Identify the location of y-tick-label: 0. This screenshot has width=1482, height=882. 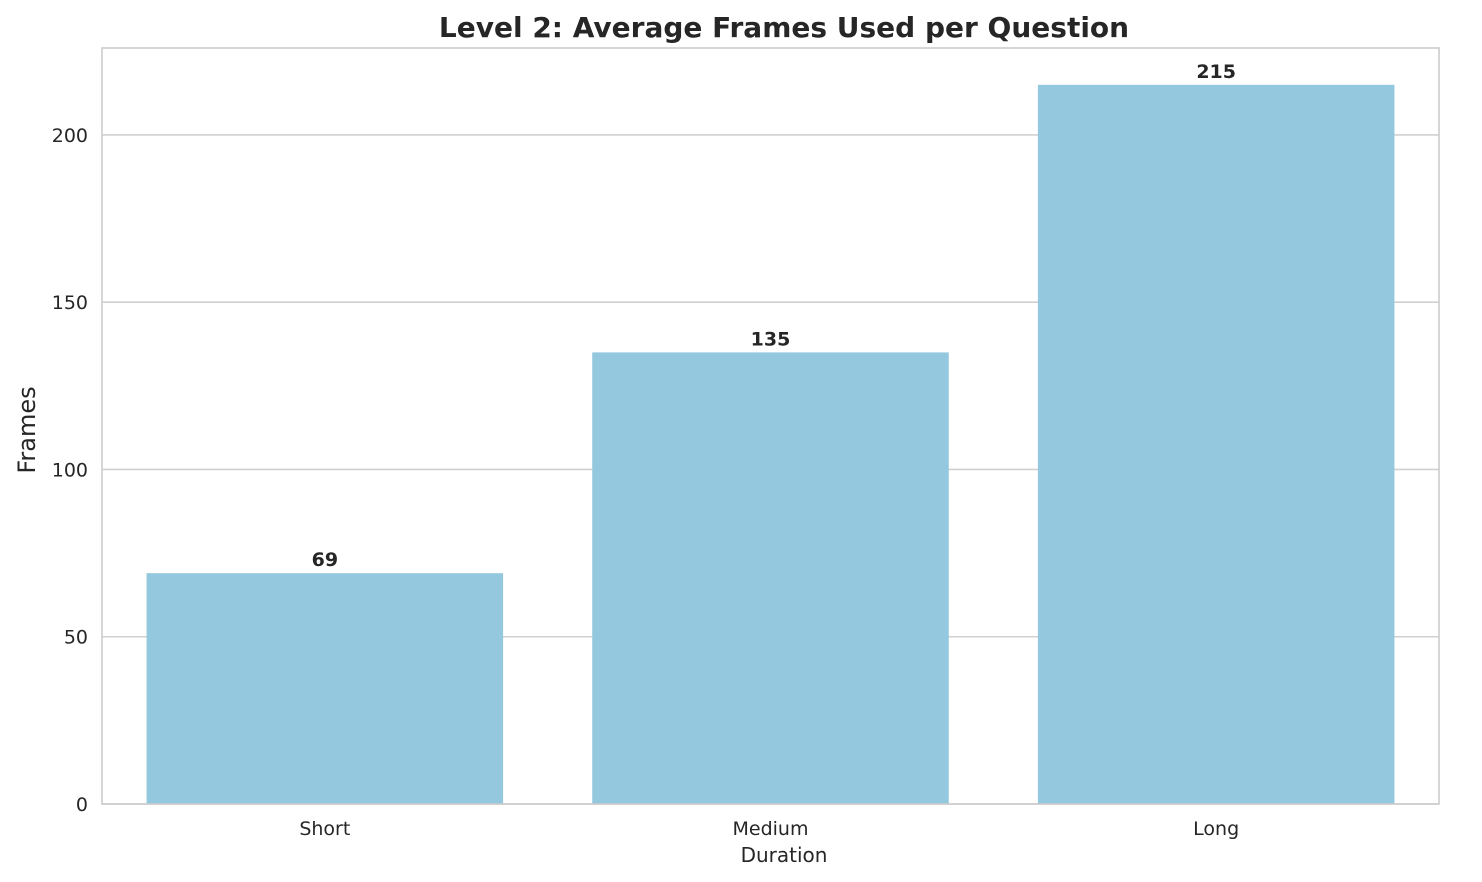
(82, 805).